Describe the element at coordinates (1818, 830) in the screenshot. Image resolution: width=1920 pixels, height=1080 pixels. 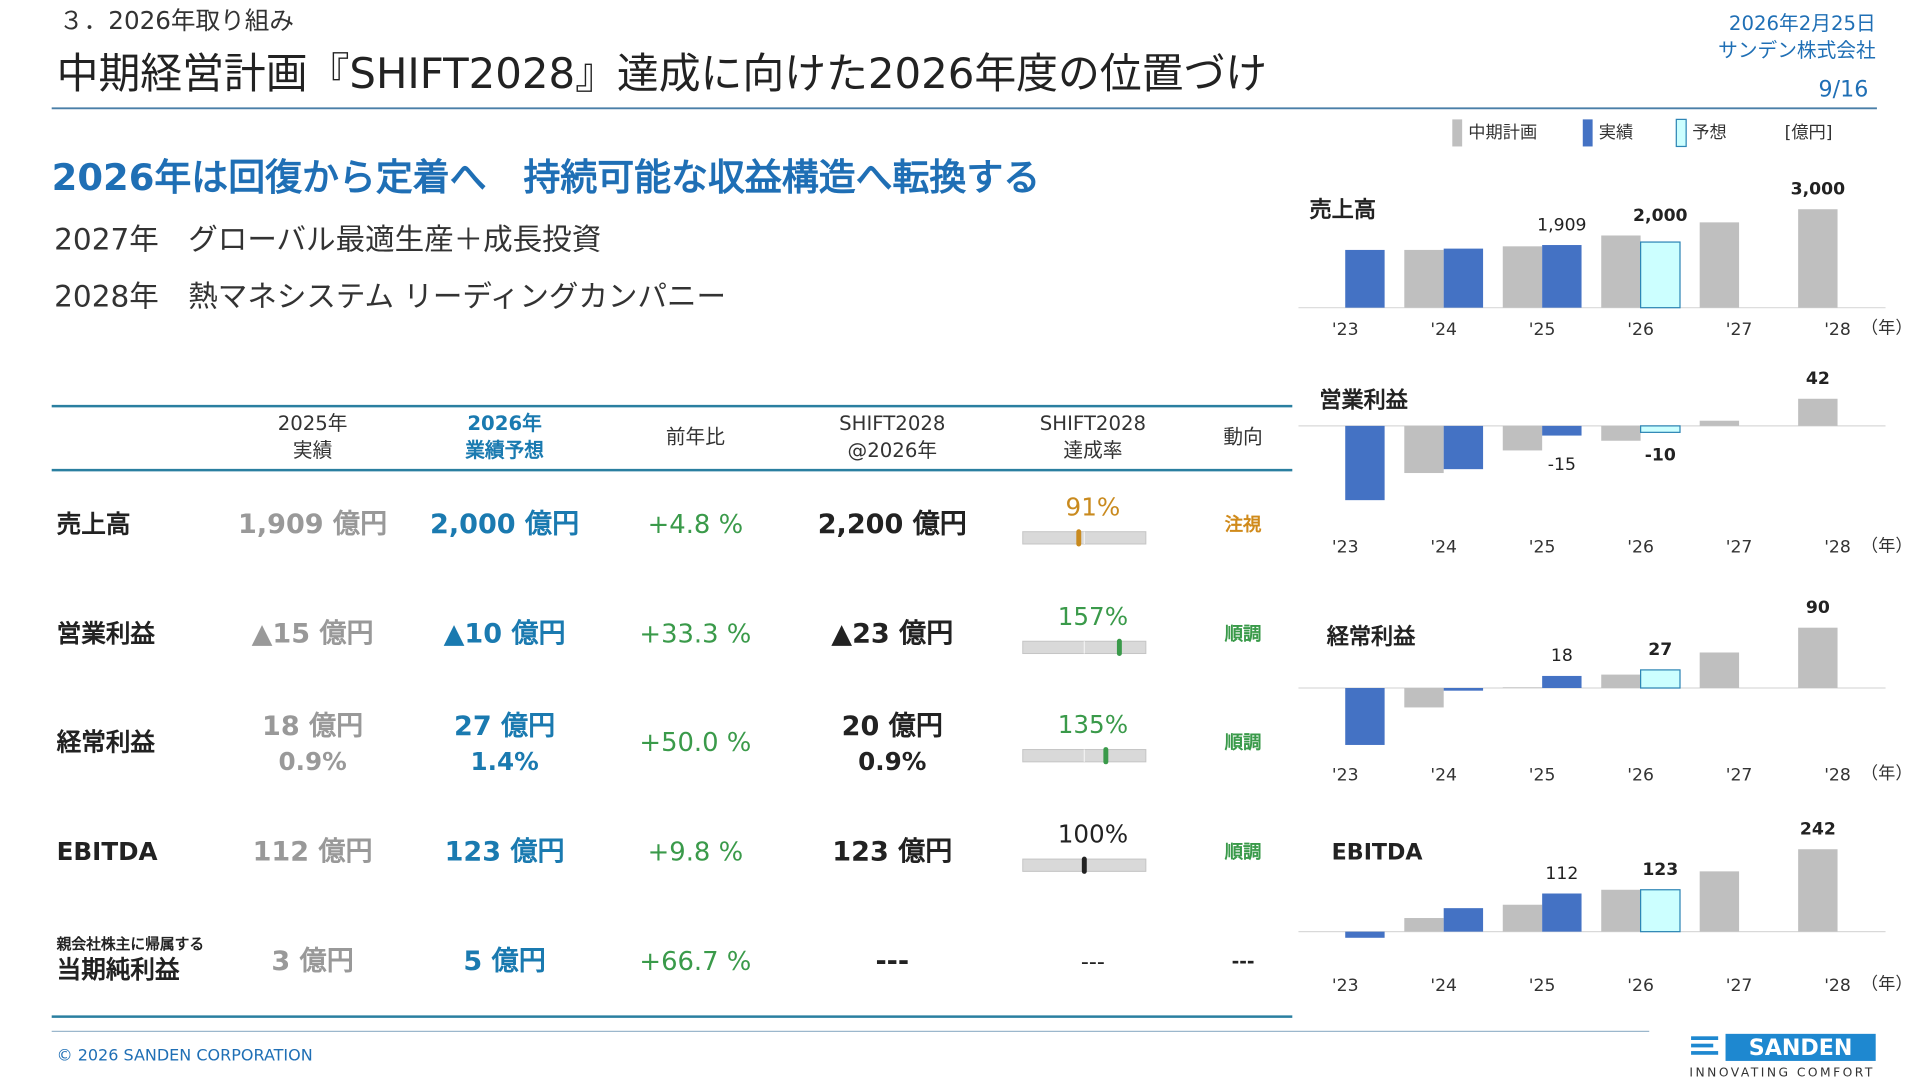
I see `value-label: 242` at that location.